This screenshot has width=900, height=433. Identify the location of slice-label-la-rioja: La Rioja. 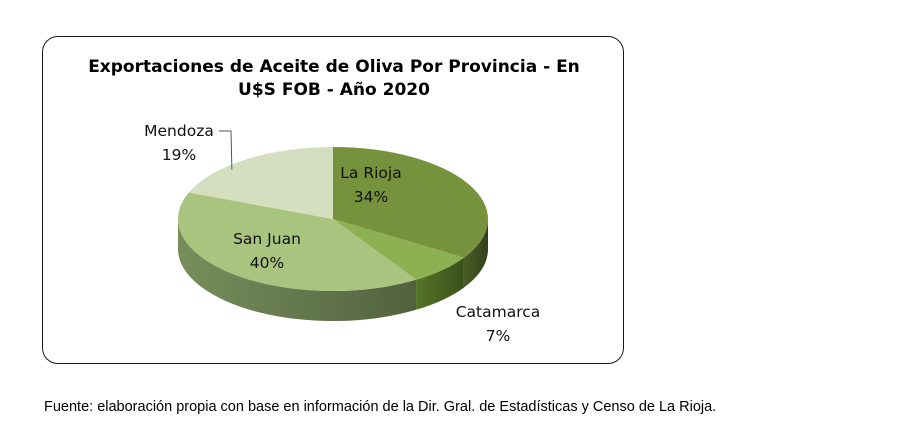
(370, 173).